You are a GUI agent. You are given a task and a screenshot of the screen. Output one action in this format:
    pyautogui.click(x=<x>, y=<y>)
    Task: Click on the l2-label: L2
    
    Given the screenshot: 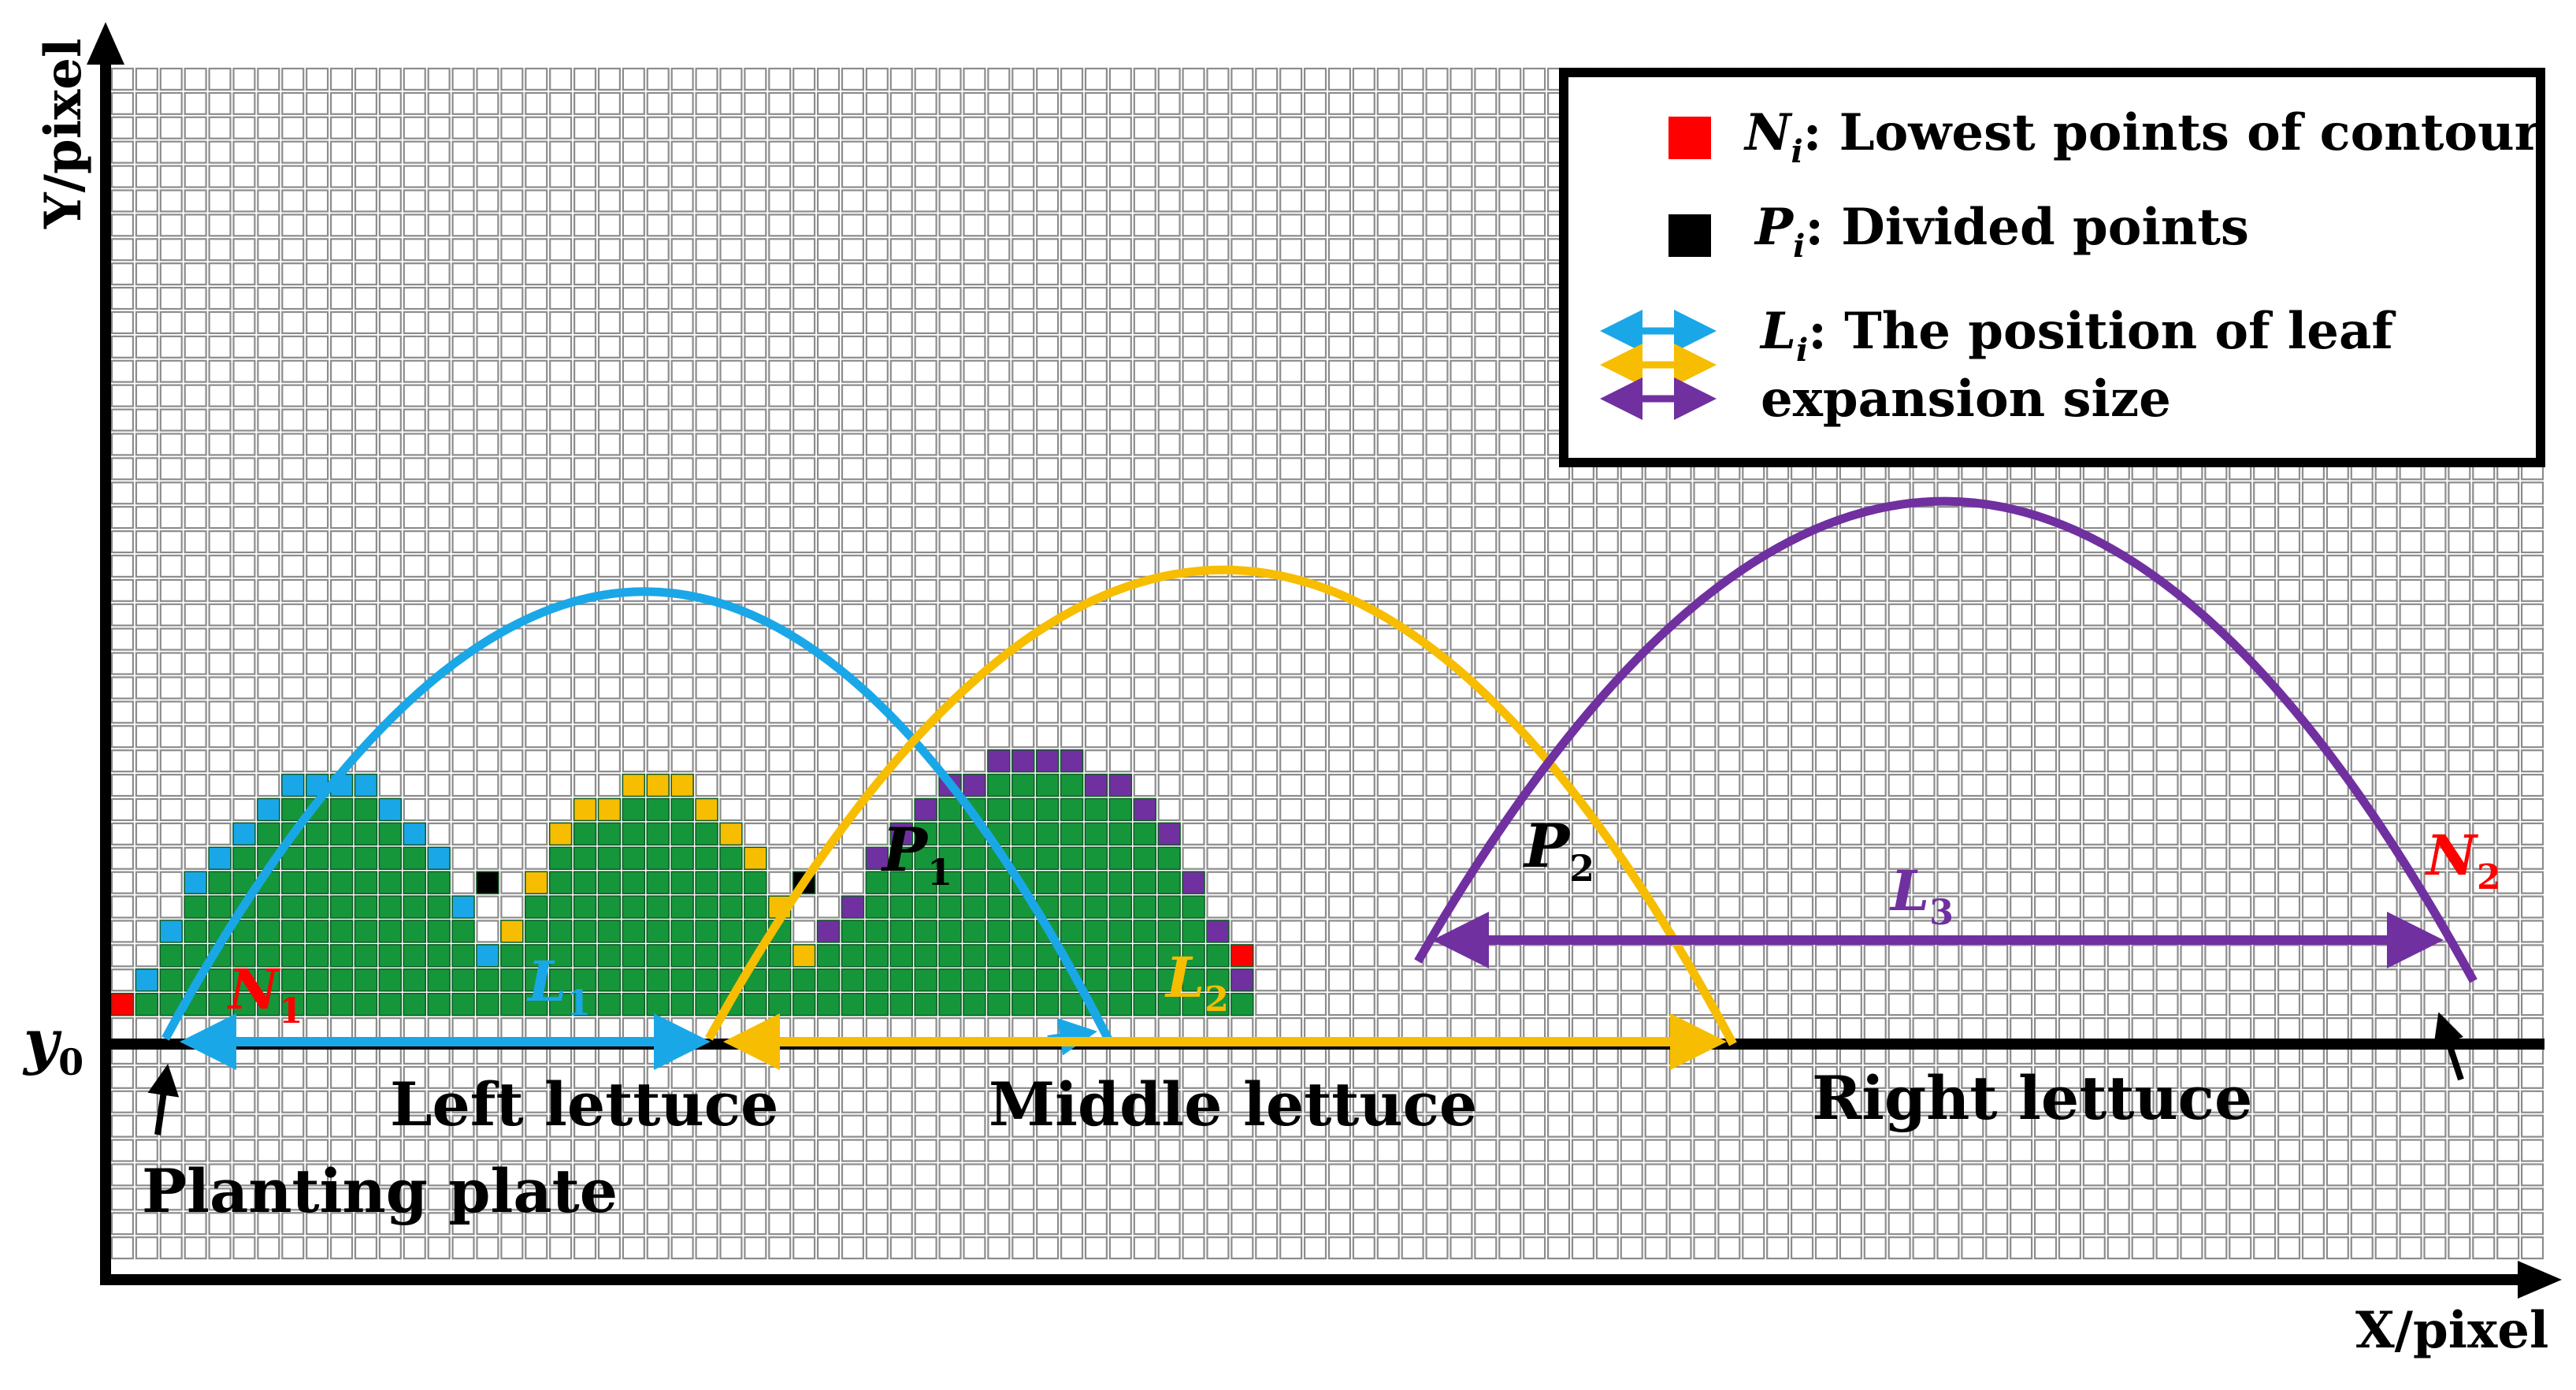 What is the action you would take?
    pyautogui.click(x=1196, y=982)
    